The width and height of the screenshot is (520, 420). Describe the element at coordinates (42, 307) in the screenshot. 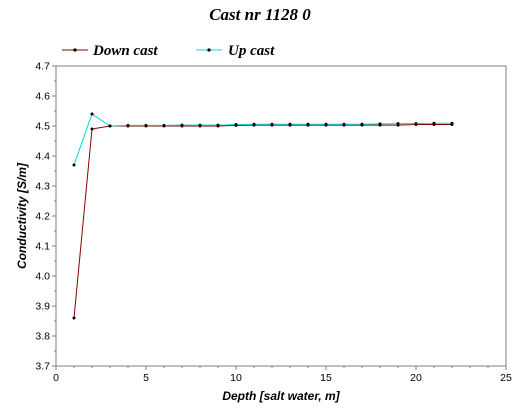

I see `y-tick-label: 3.9` at that location.